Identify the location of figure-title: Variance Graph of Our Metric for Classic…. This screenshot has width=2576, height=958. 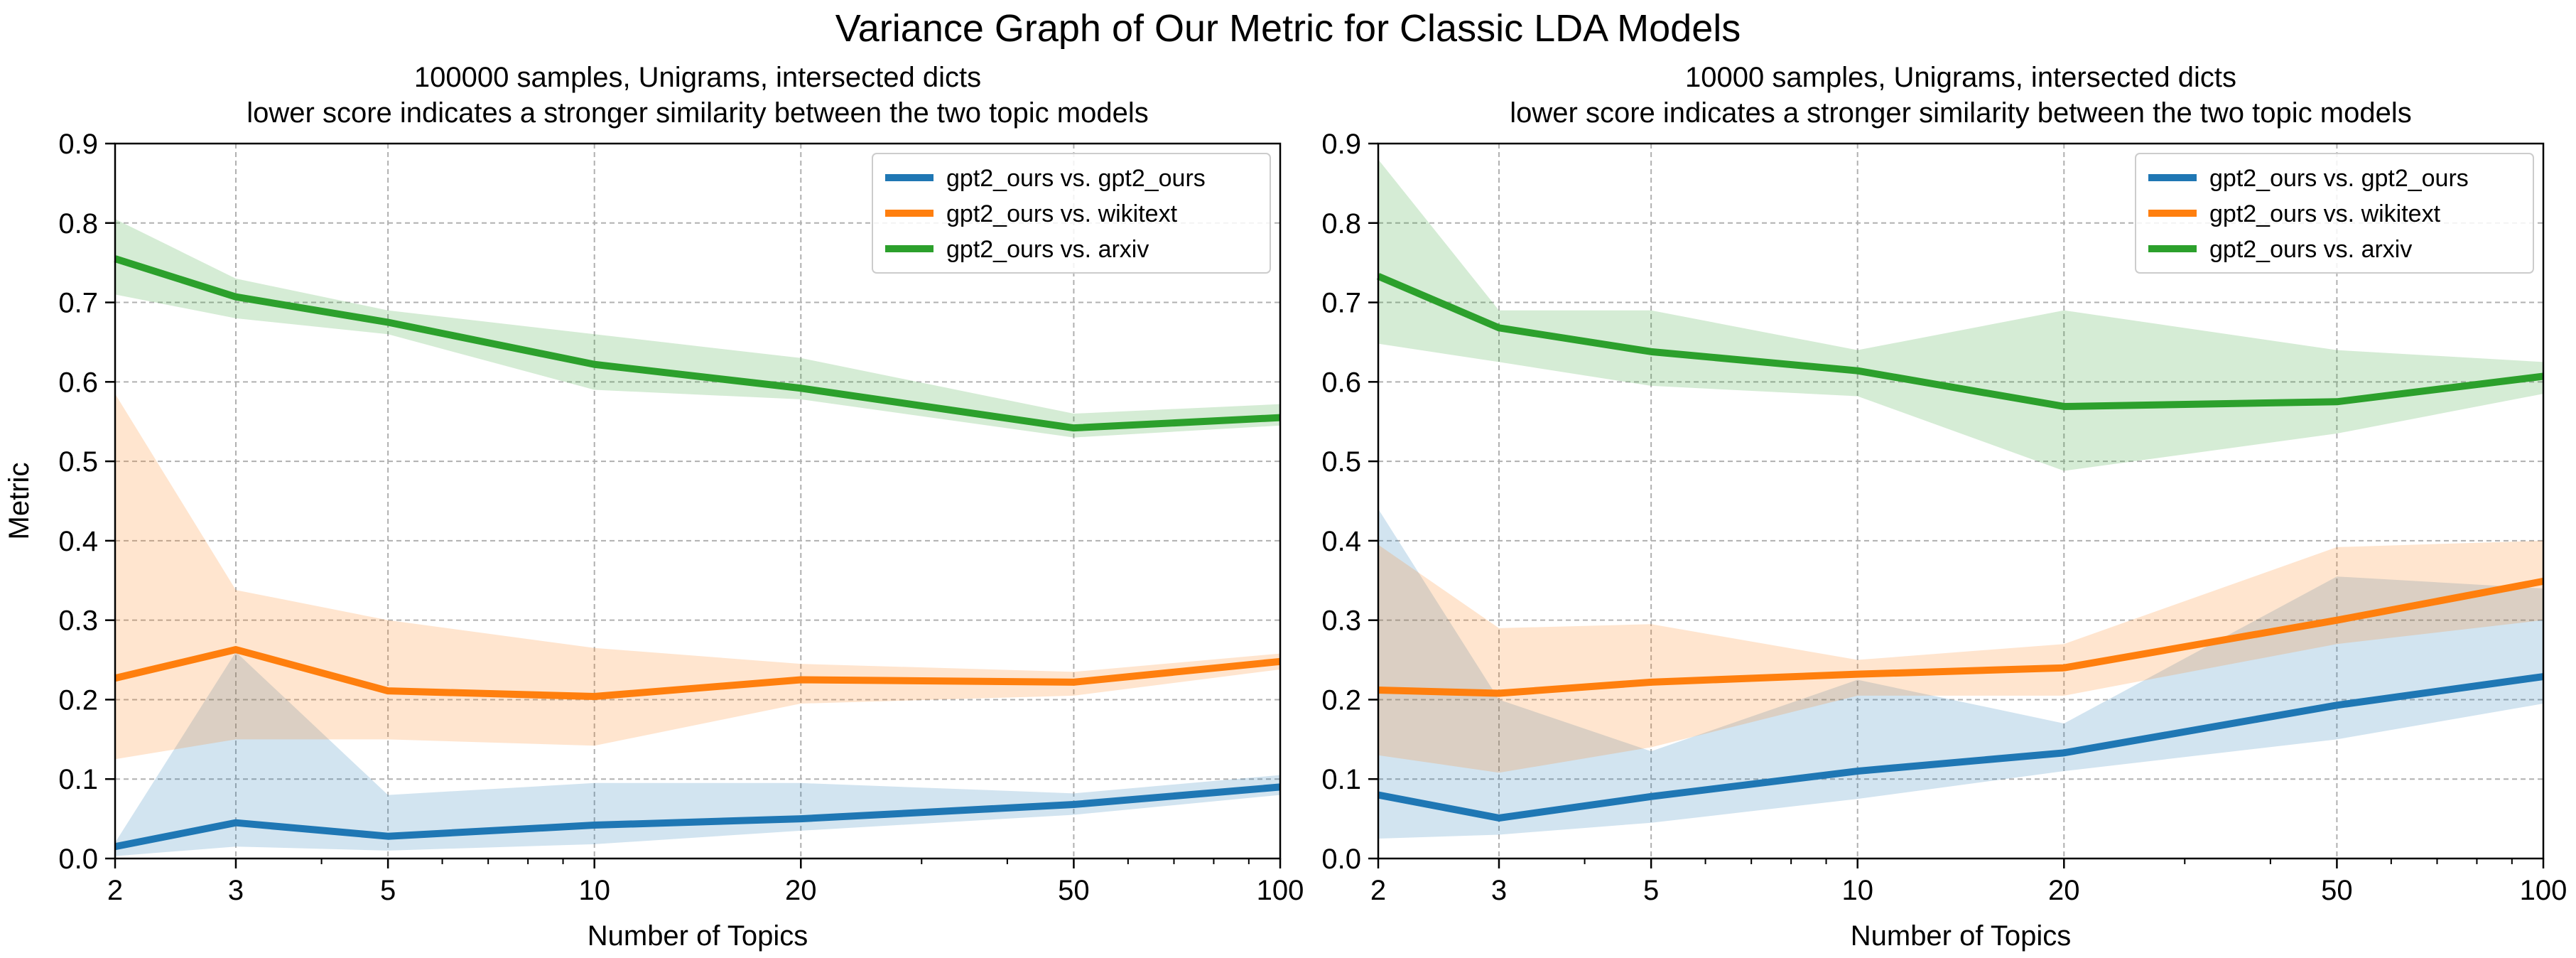
(1288, 28).